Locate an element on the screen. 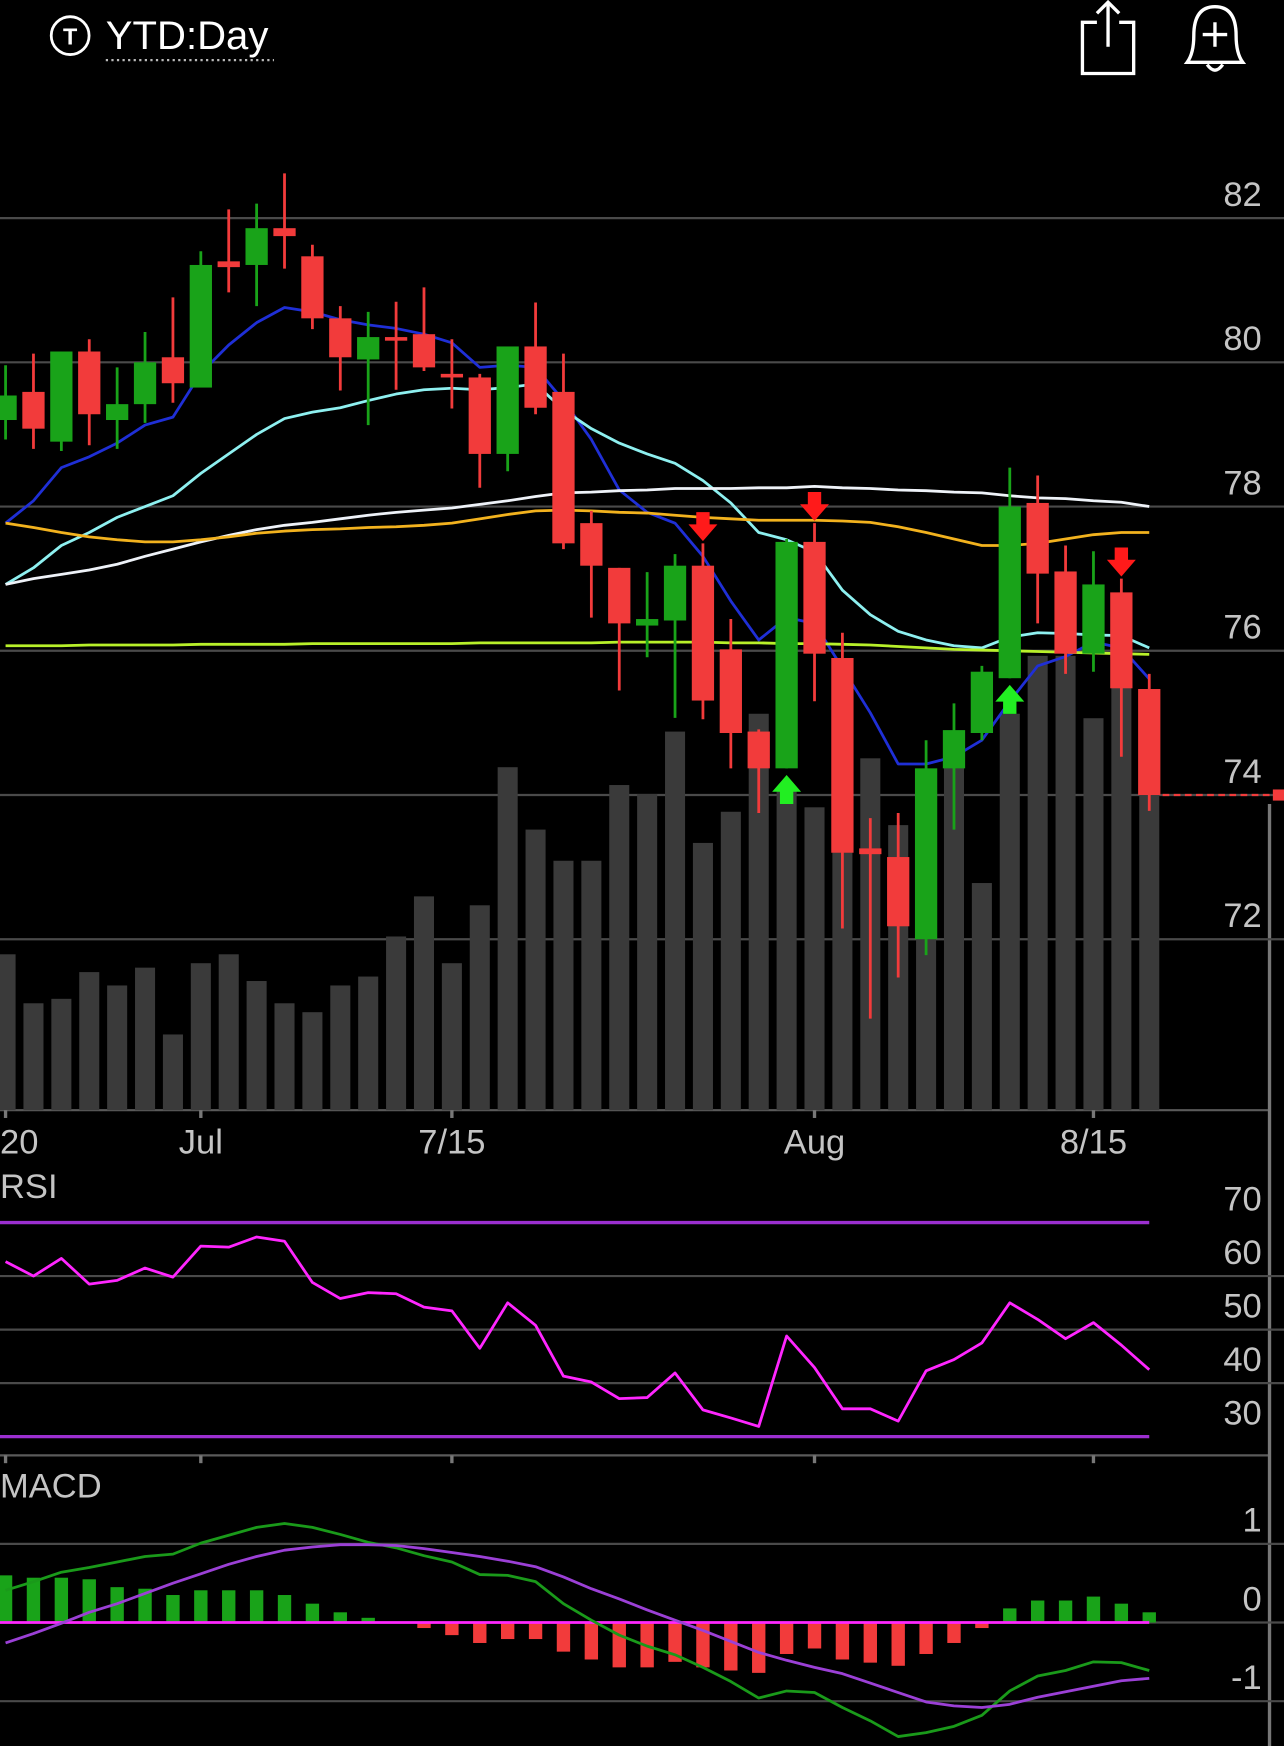  y-tick-label: 50 is located at coordinates (1242, 1306).